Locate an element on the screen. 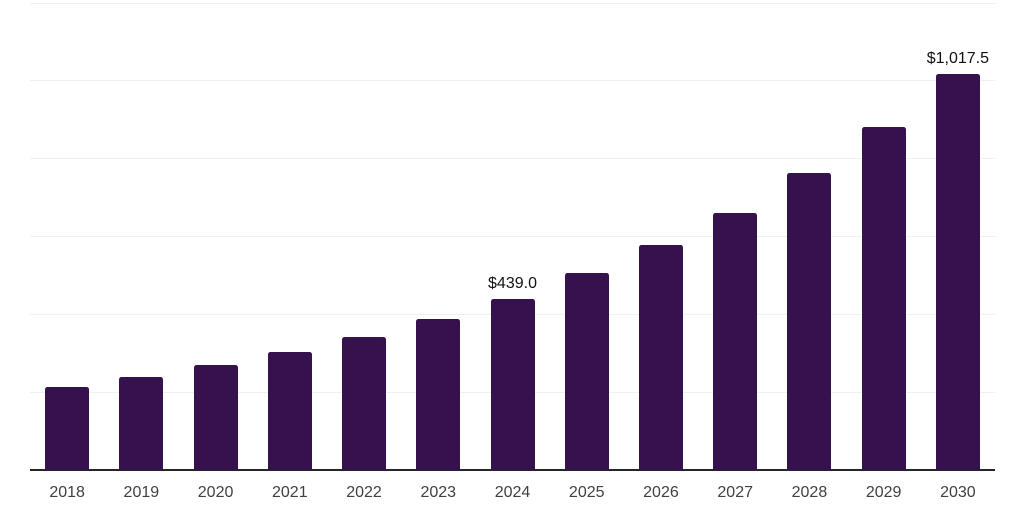 Image resolution: width=1024 pixels, height=512 pixels. bar-2028 is located at coordinates (809, 321).